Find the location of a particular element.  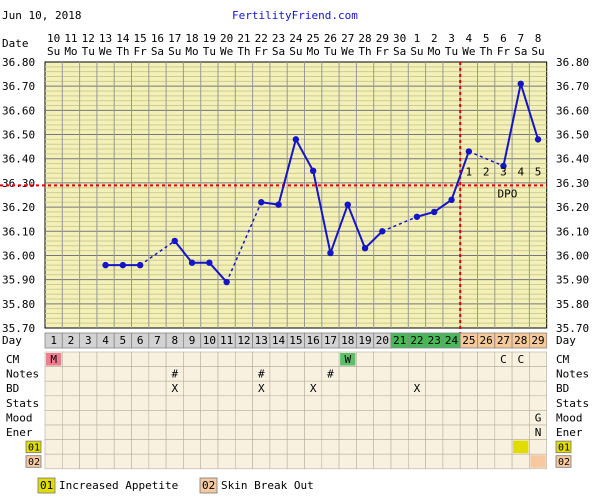

cycle-day-number: 21 is located at coordinates (399, 340).